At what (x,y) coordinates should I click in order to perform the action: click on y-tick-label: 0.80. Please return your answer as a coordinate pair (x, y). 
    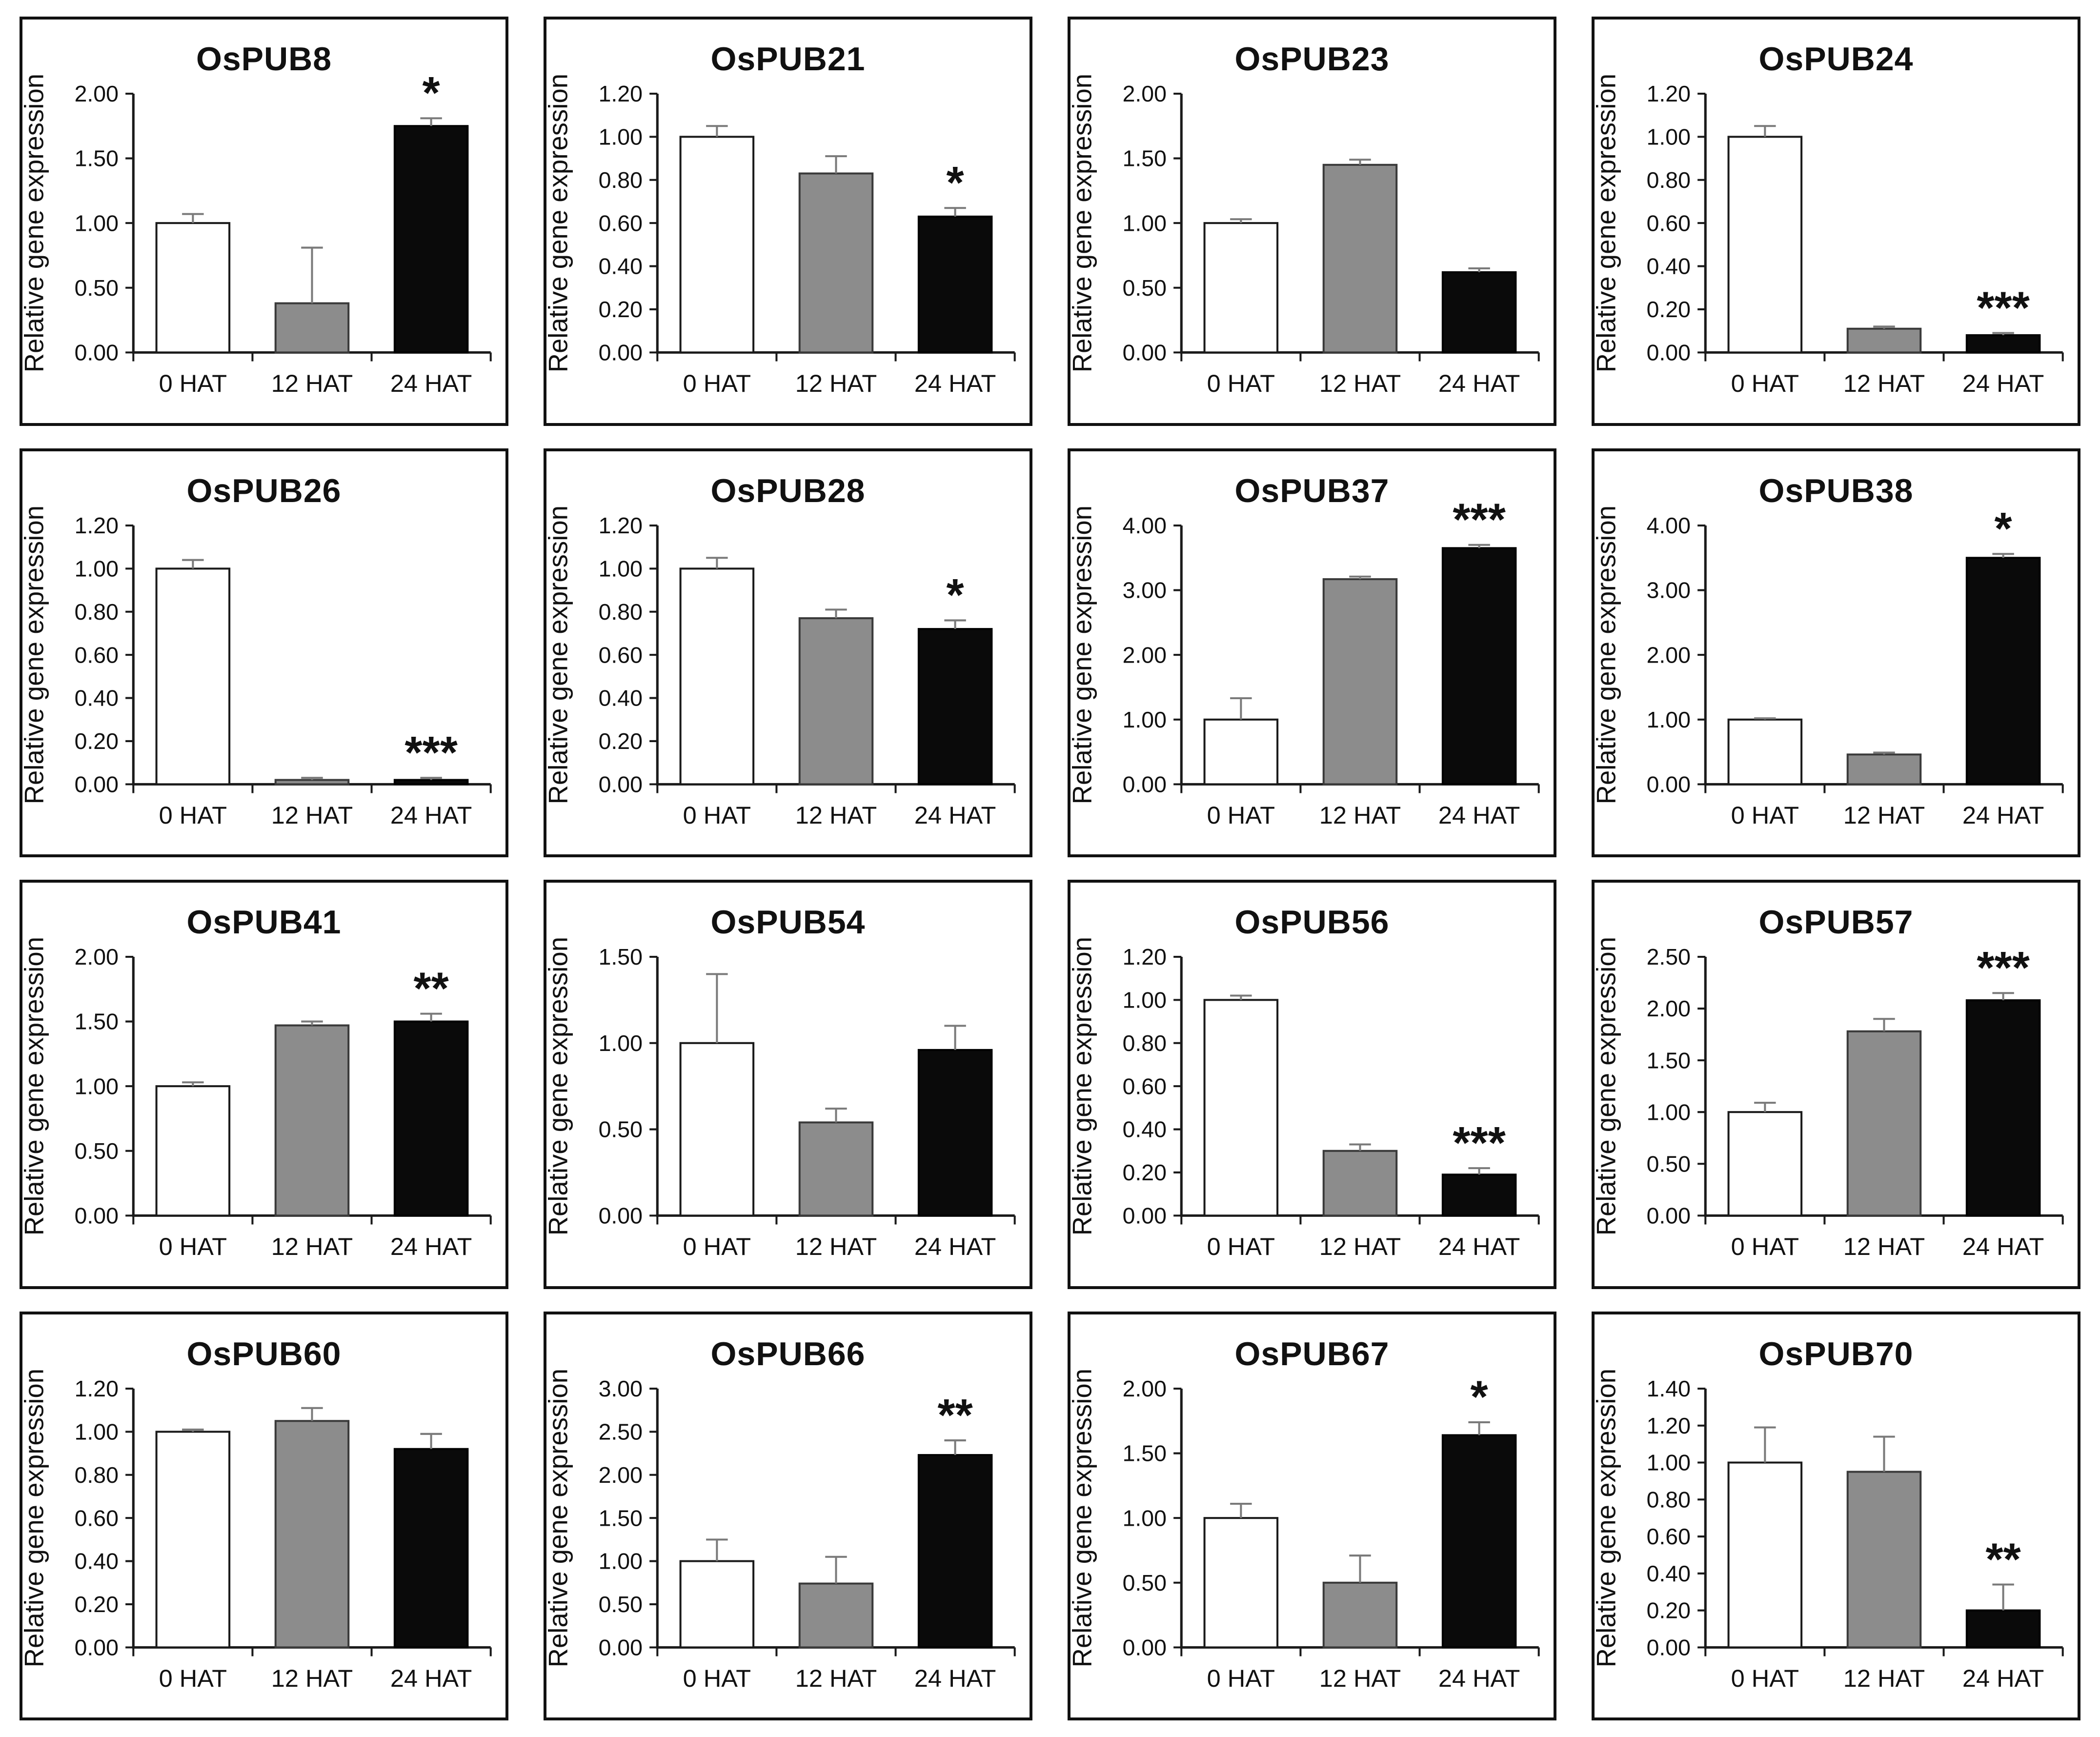
    Looking at the image, I should click on (97, 612).